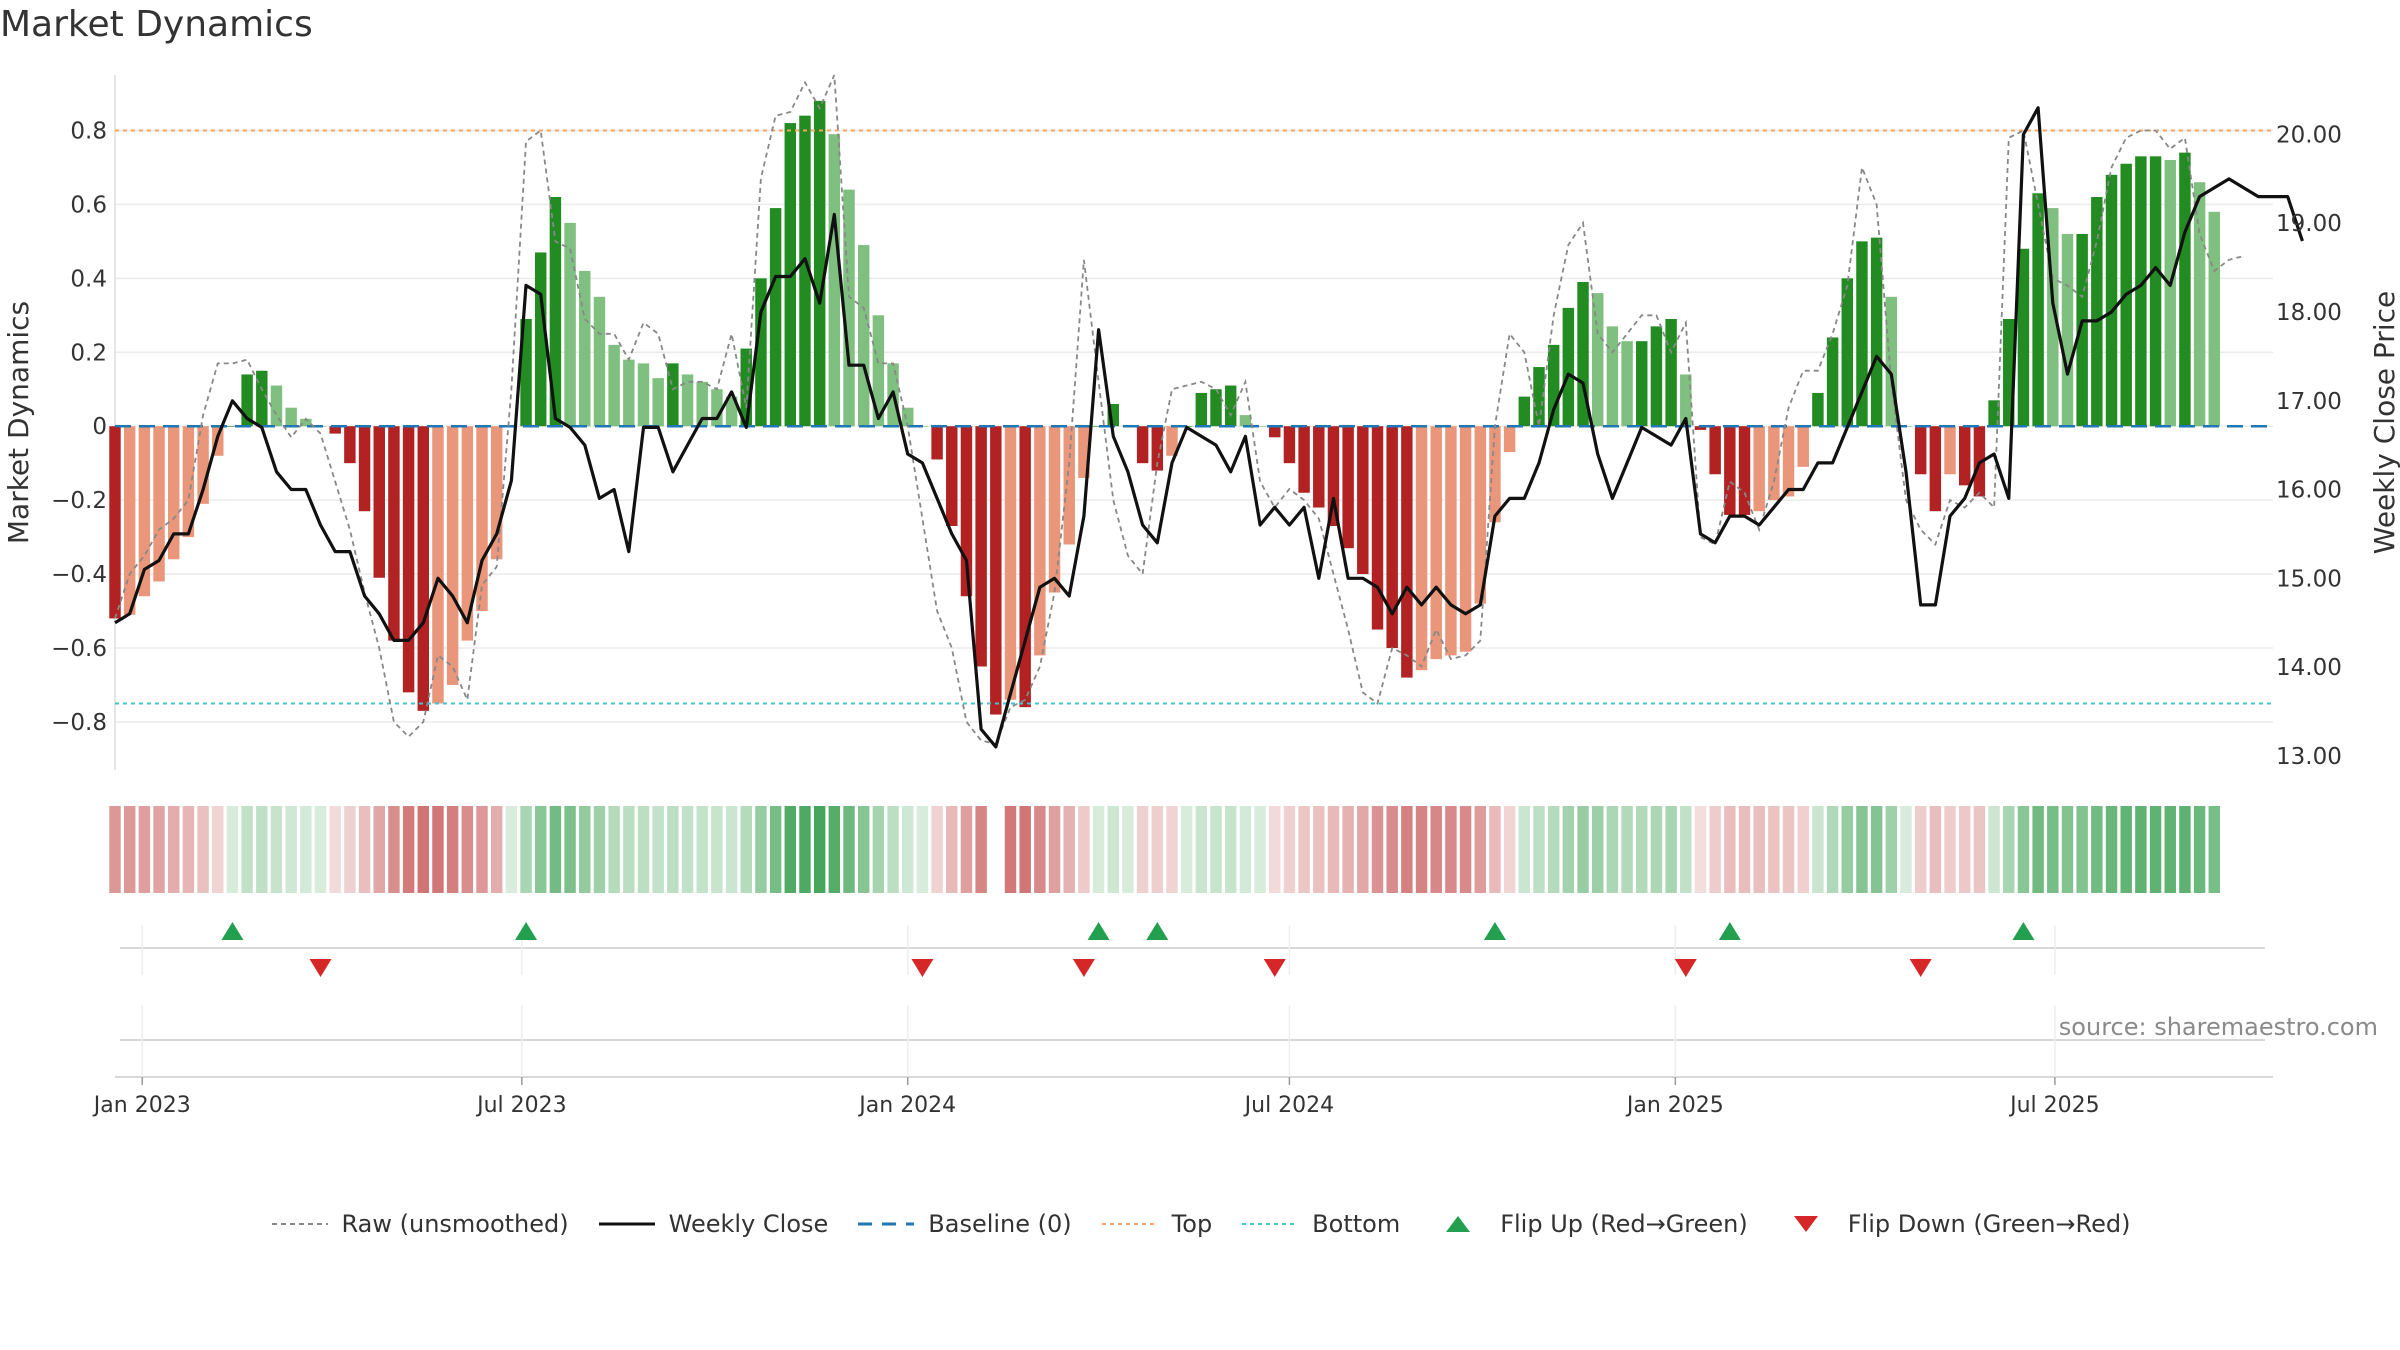 The height and width of the screenshot is (1350, 2400). What do you see at coordinates (1989, 1223) in the screenshot?
I see `legend-label: Flip Down (Green→Red)` at bounding box center [1989, 1223].